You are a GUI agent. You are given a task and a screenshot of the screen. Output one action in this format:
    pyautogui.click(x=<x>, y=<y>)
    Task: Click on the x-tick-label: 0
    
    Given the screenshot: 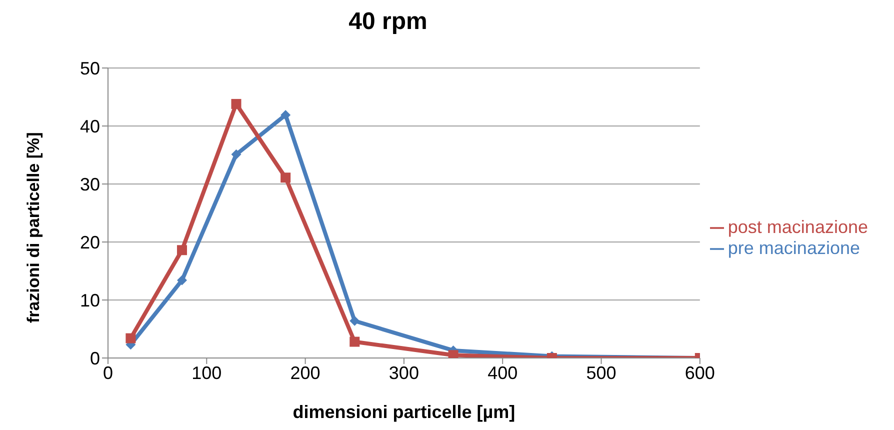 What is the action you would take?
    pyautogui.click(x=108, y=372)
    